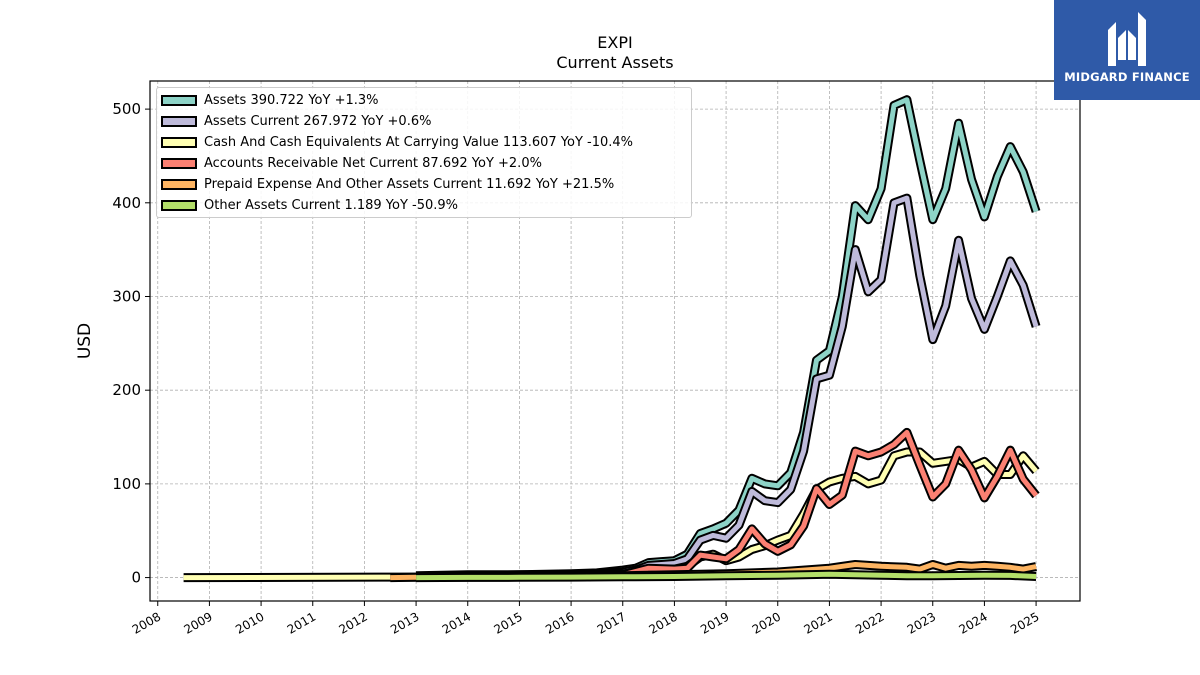 The image size is (1200, 675). I want to click on x-tick-label: 2025, so click(1024, 622).